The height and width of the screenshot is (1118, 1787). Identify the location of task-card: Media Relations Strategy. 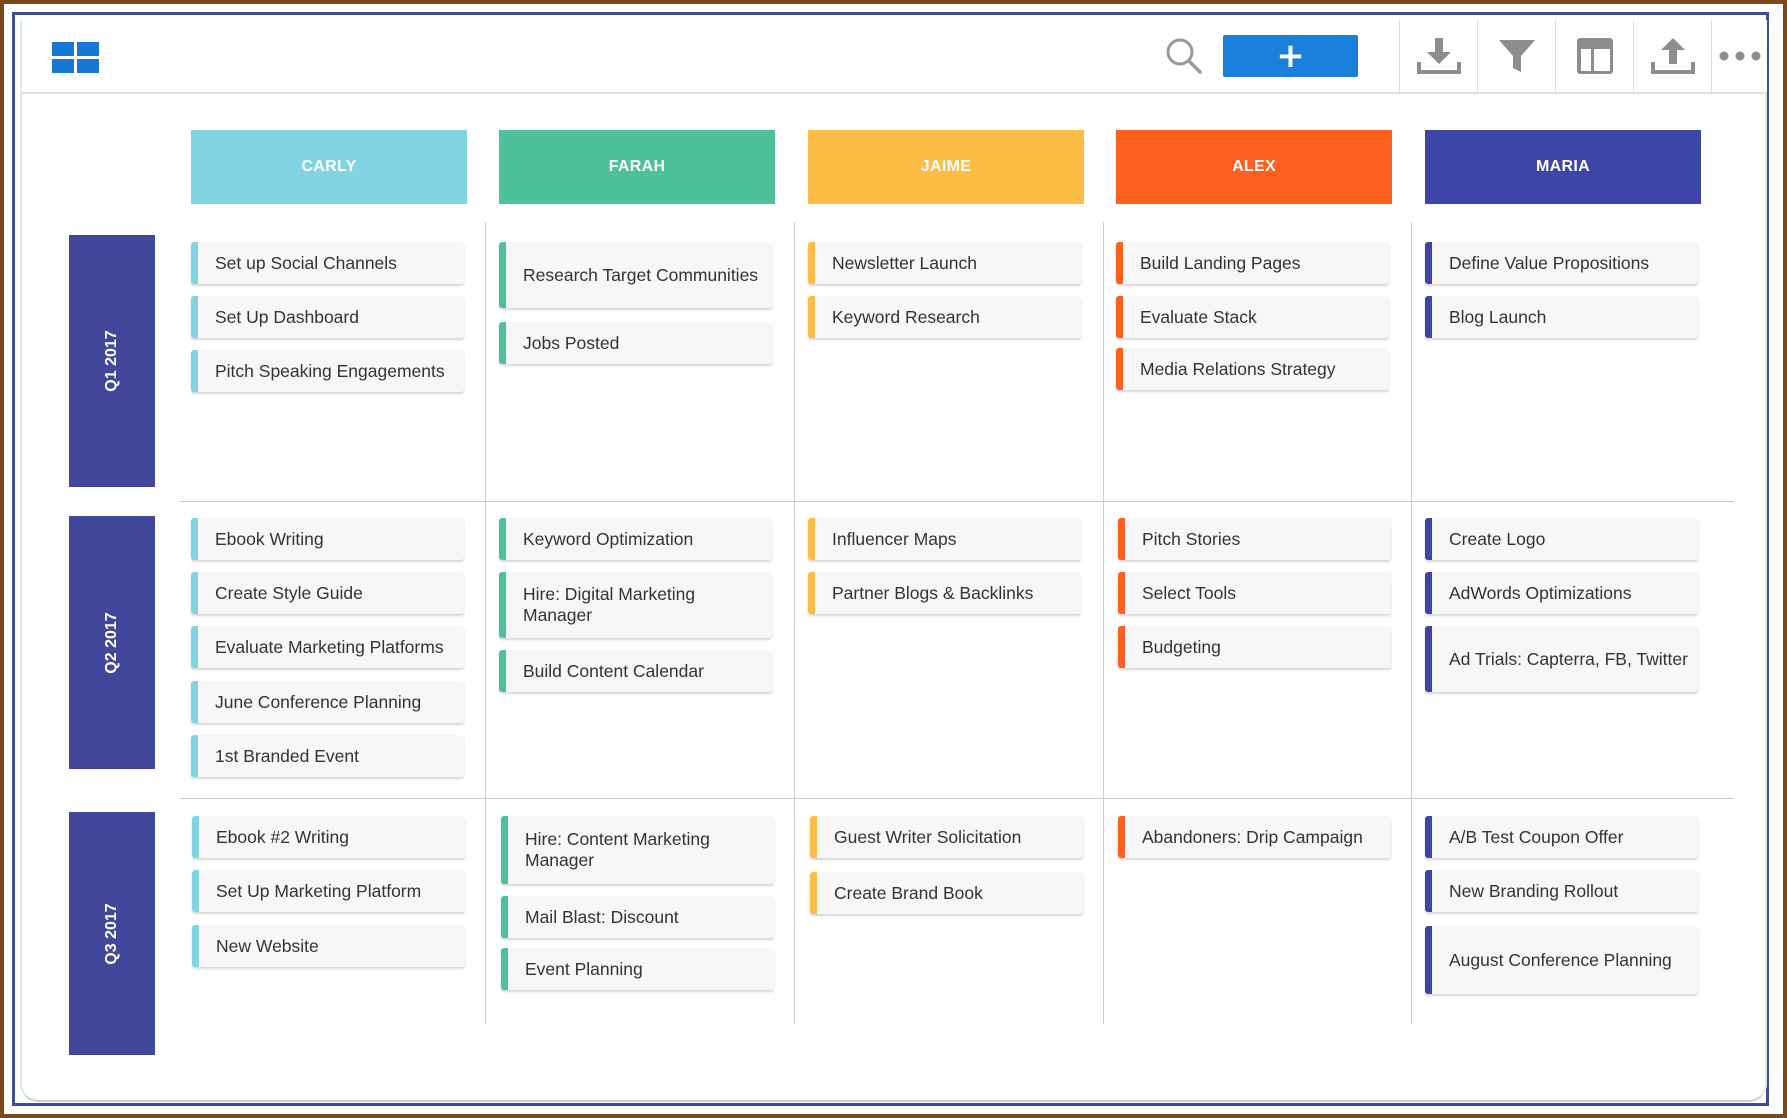
(1252, 369).